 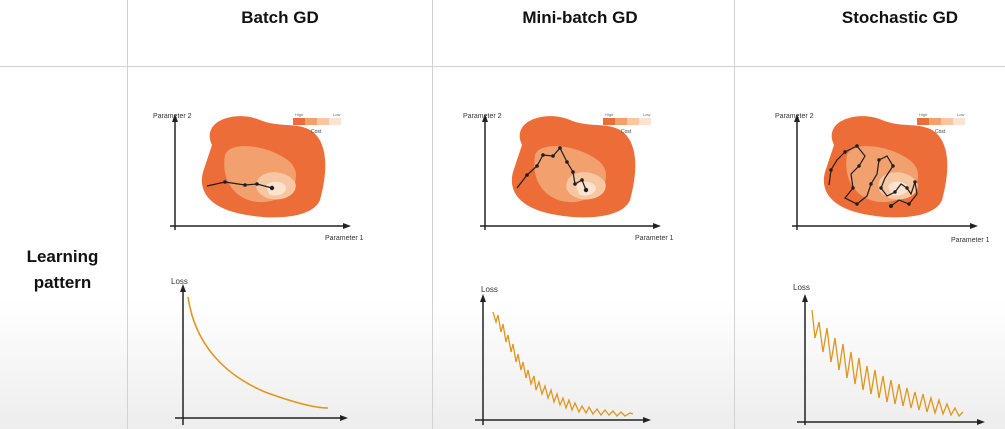 What do you see at coordinates (276, 188) in the screenshot?
I see `cost-region-core` at bounding box center [276, 188].